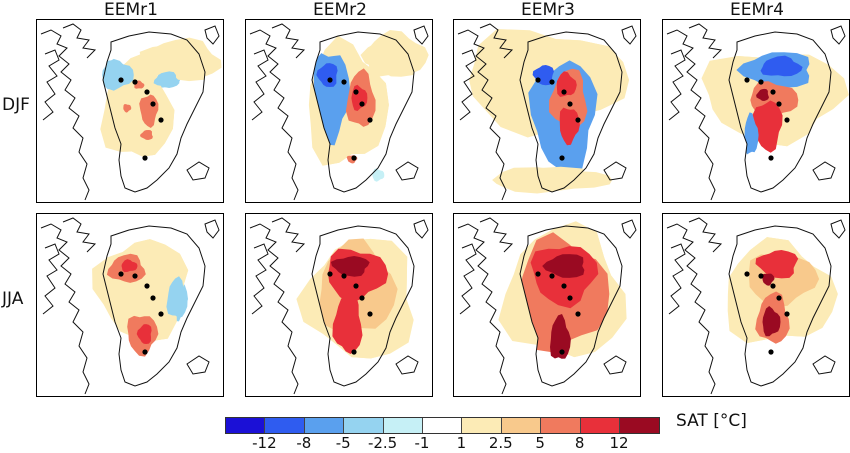 The image size is (850, 453). What do you see at coordinates (340, 10) in the screenshot?
I see `column-title-2: EEMr2` at bounding box center [340, 10].